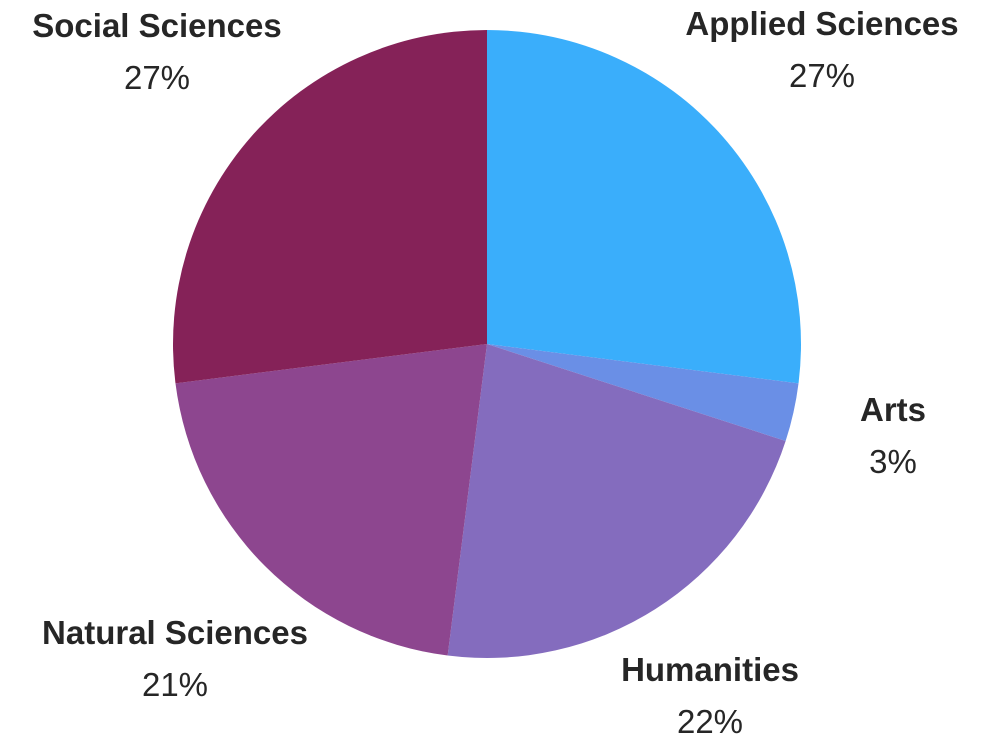  I want to click on slice-label-arts: Arts, so click(893, 409).